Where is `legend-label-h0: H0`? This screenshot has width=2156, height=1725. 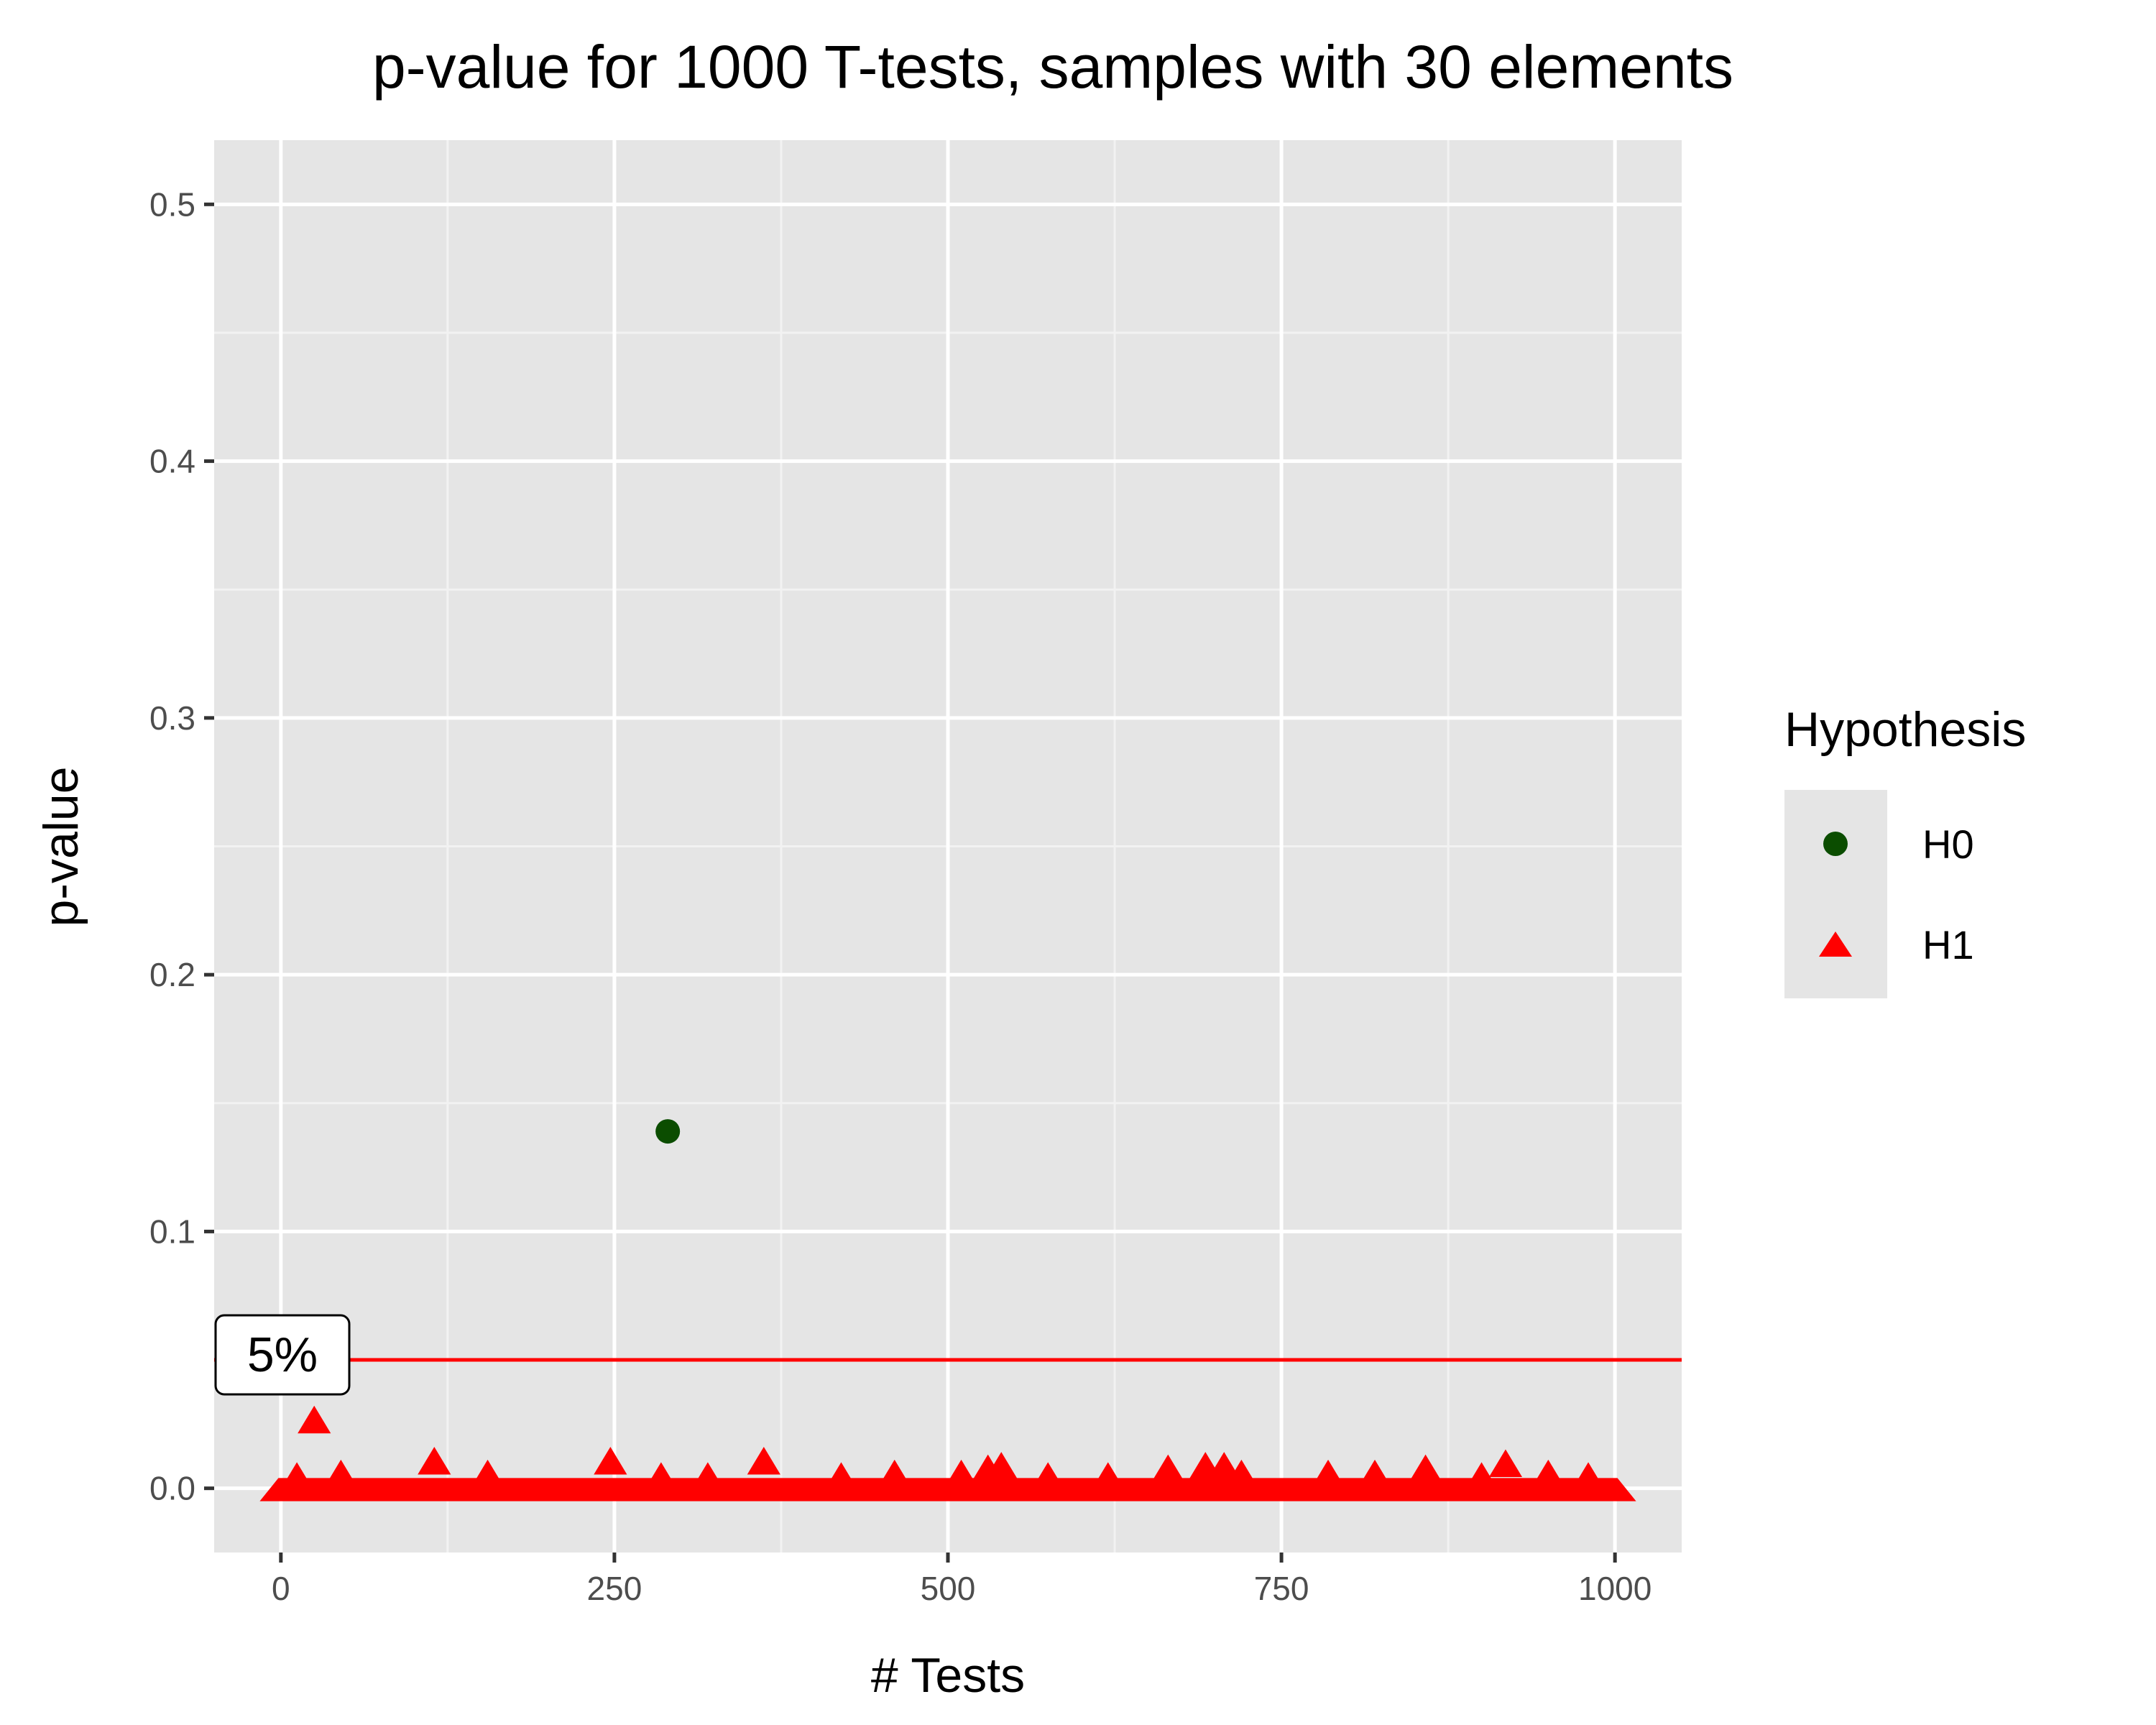
legend-label-h0: H0 is located at coordinates (1948, 844).